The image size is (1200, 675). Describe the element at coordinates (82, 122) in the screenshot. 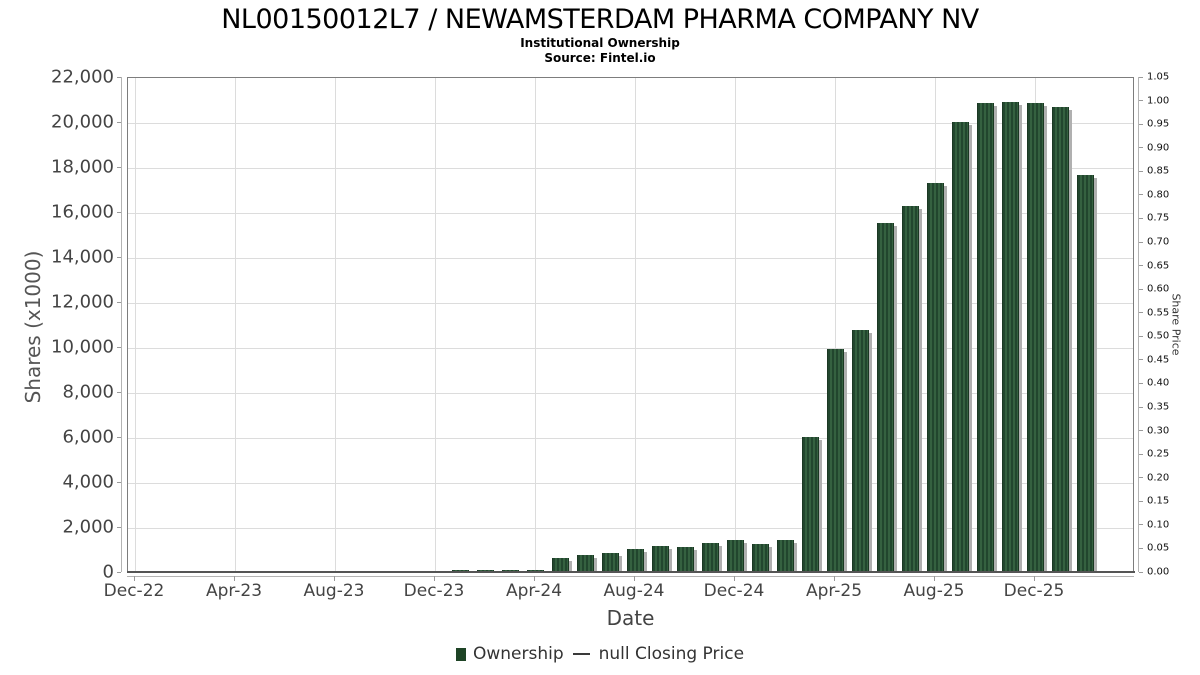

I see `left-tick-label: 20,000` at that location.